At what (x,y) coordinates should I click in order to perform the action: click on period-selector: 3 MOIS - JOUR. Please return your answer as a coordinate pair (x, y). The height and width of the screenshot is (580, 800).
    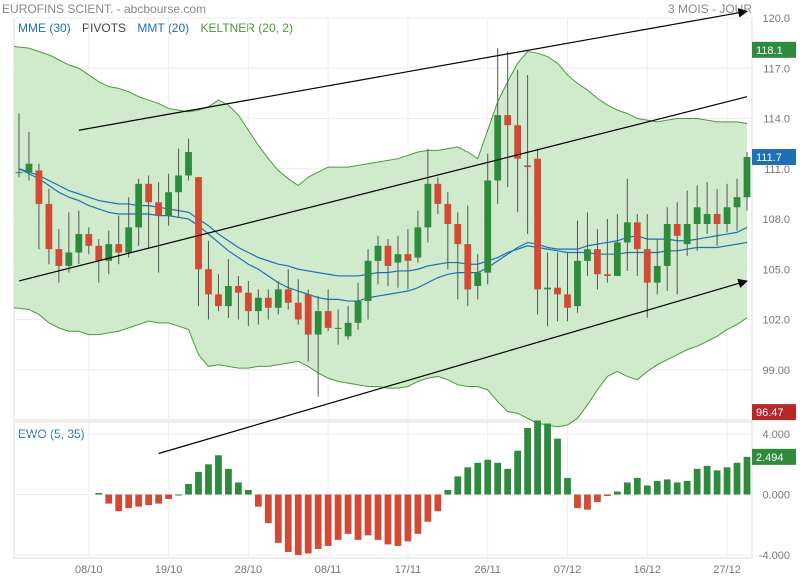
    Looking at the image, I should click on (709, 9).